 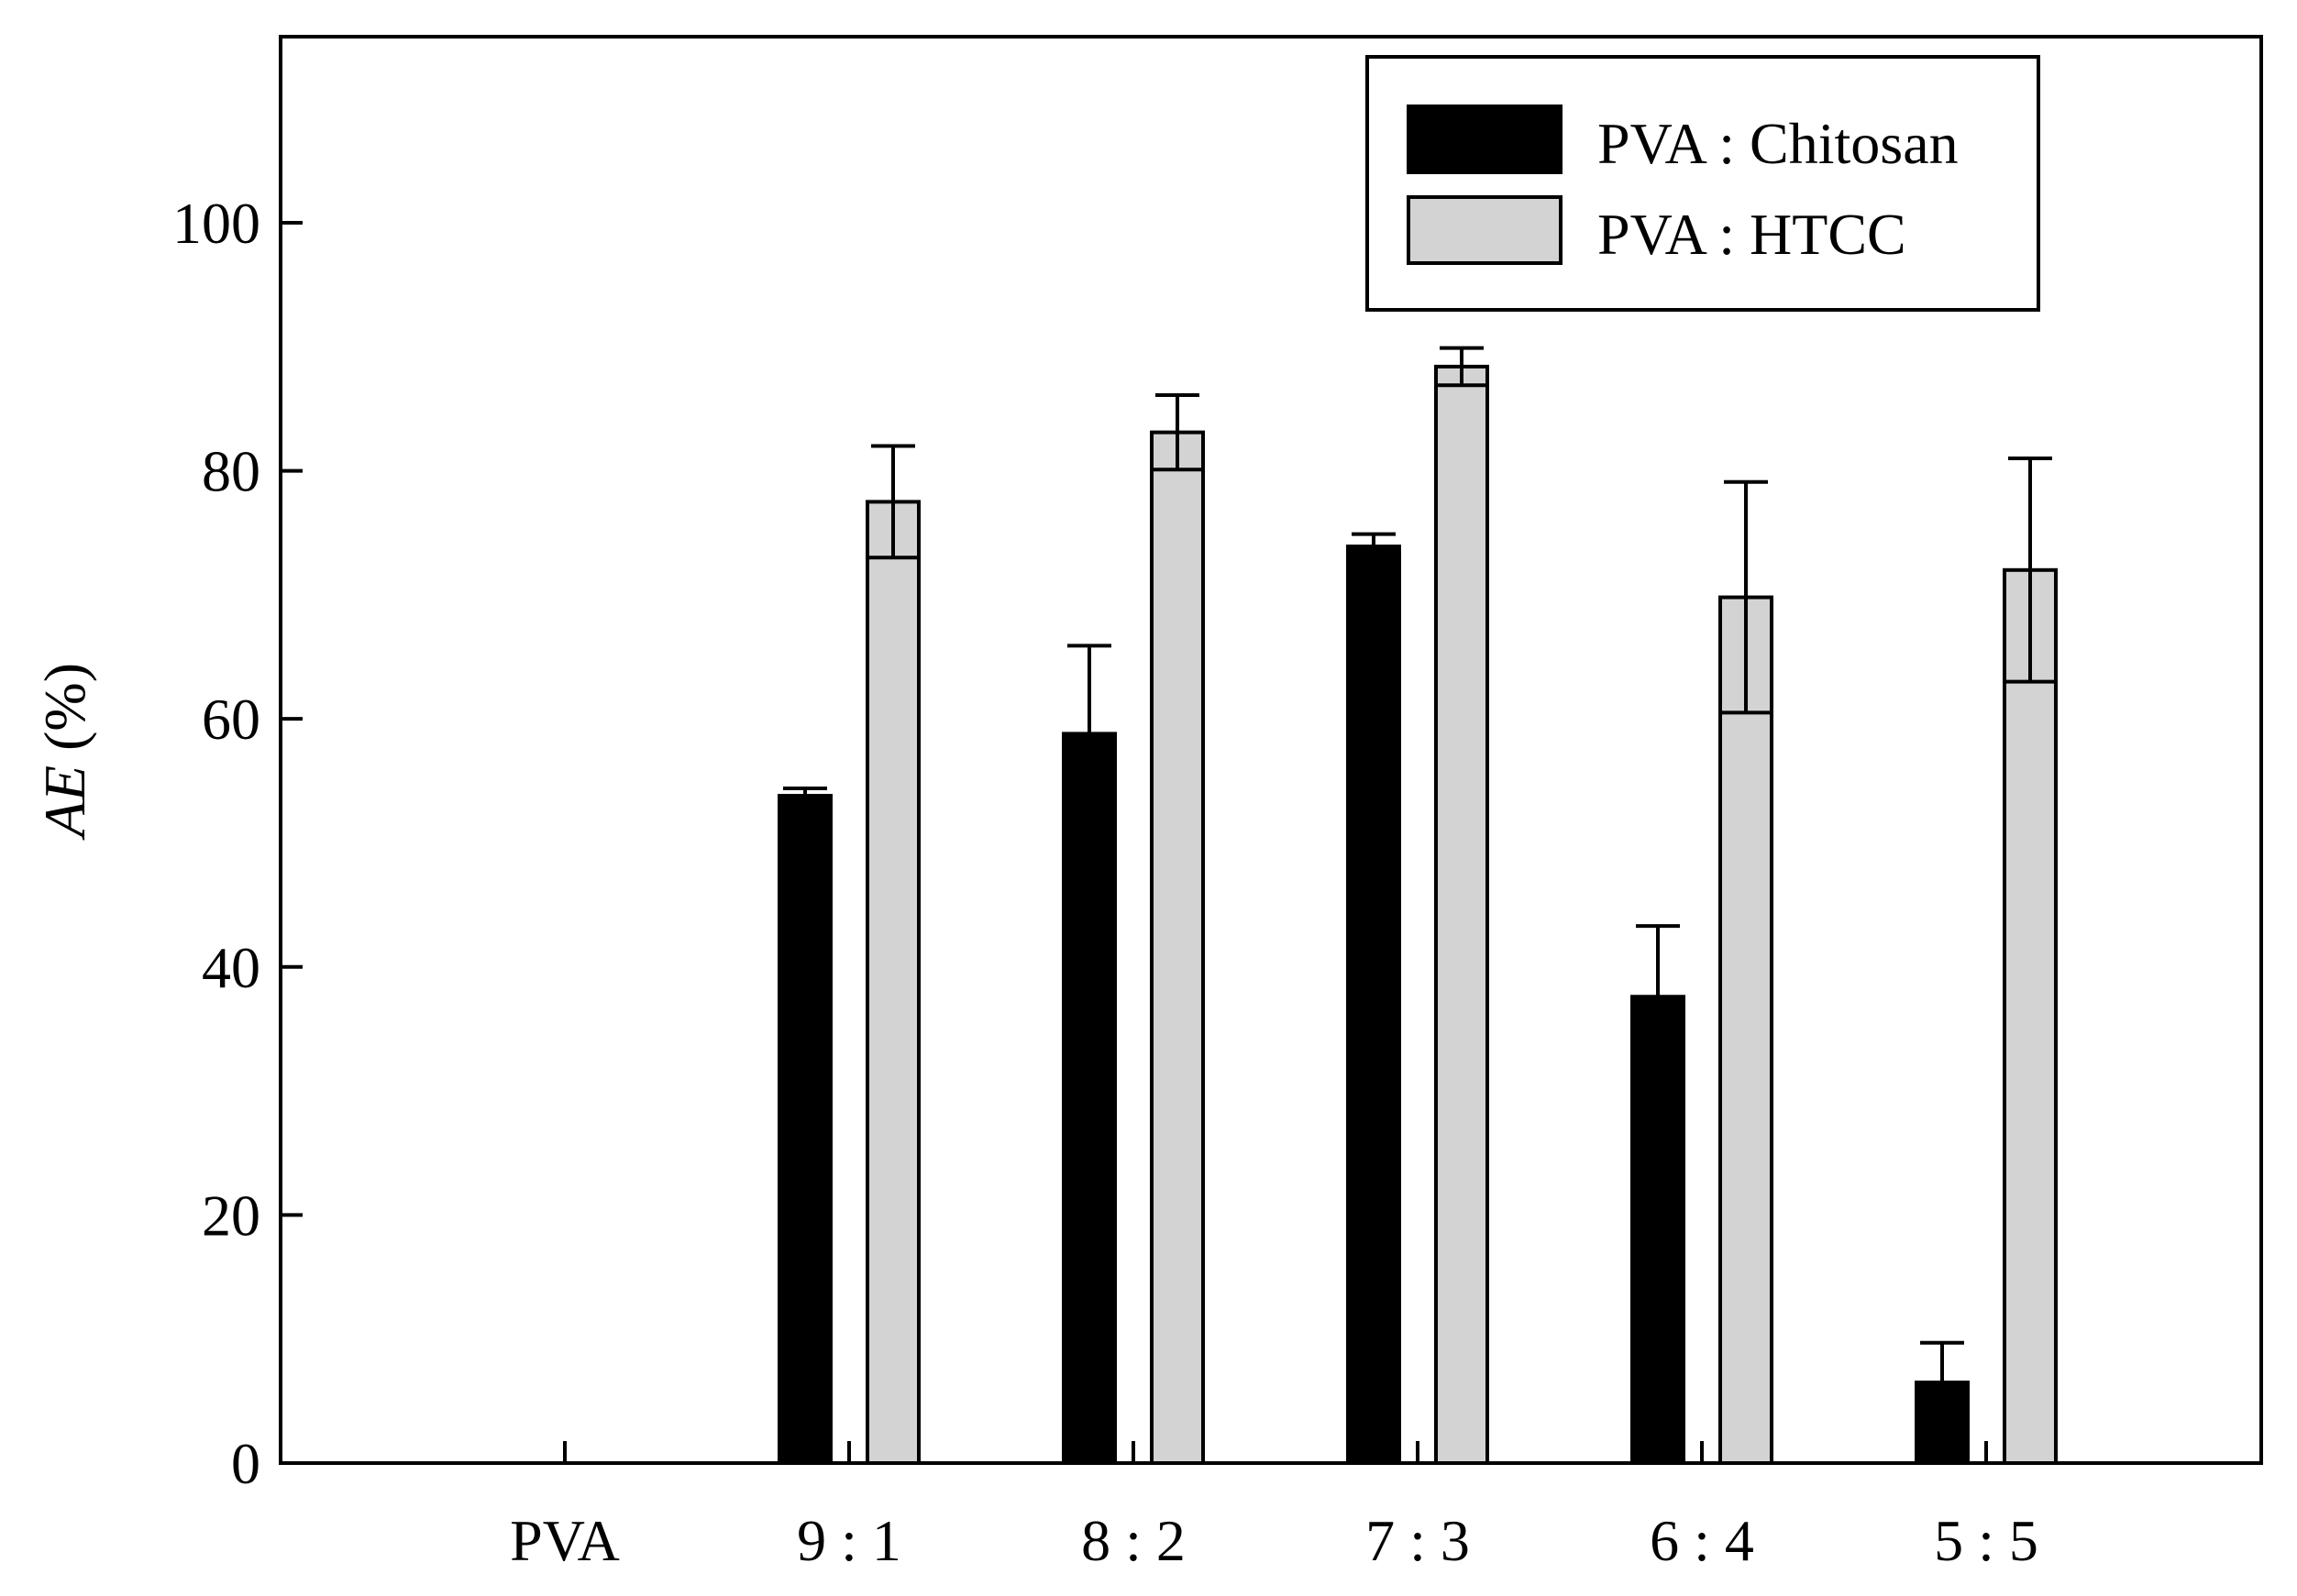 What do you see at coordinates (1986, 1540) in the screenshot?
I see `x-tick-label-5: 5` at bounding box center [1986, 1540].